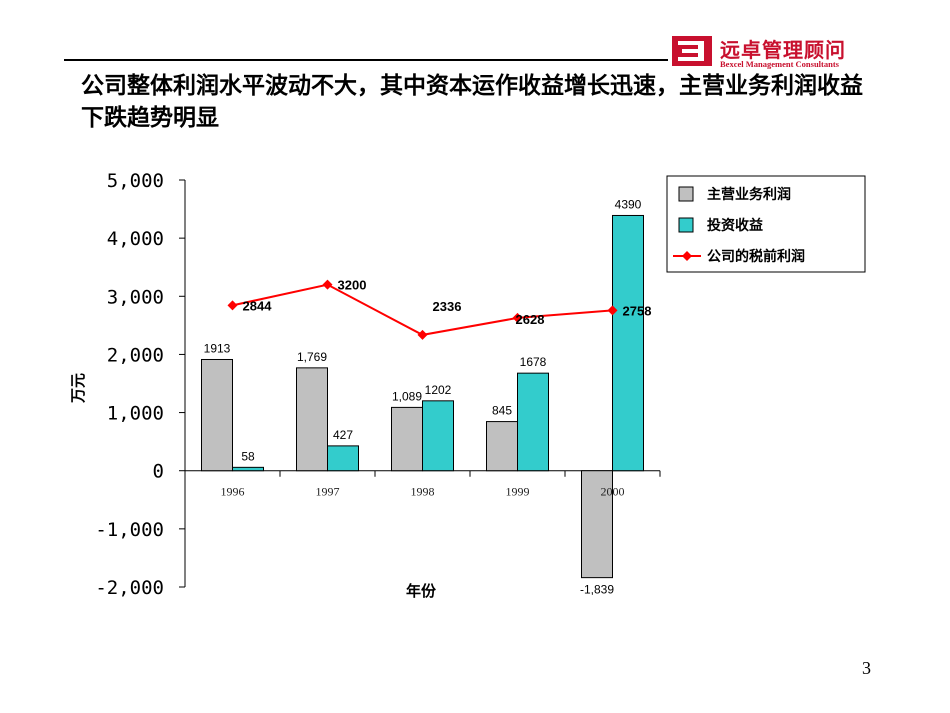 The height and width of the screenshot is (713, 950). I want to click on y-tick-label: 0, so click(158, 472).